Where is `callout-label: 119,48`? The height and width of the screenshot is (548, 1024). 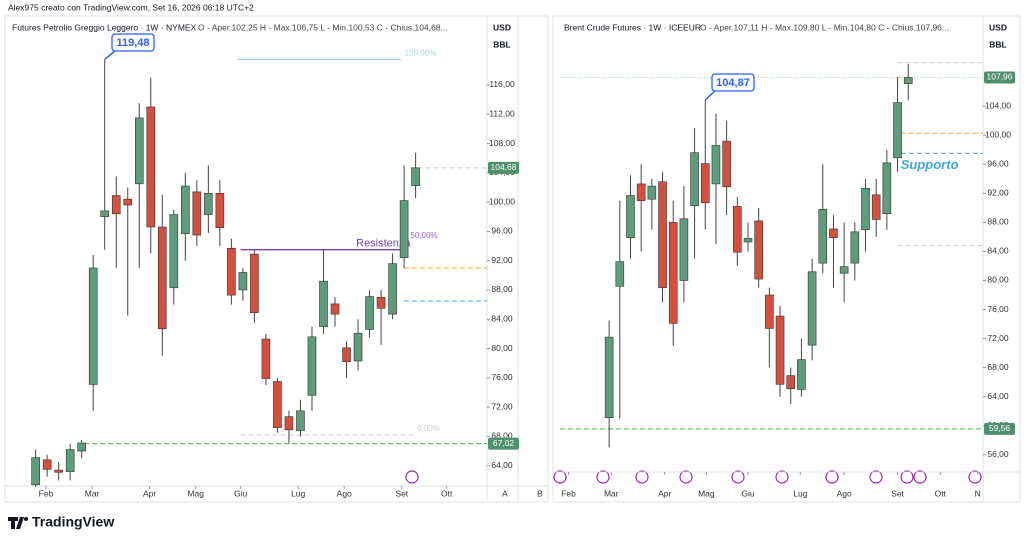
callout-label: 119,48 is located at coordinates (132, 43).